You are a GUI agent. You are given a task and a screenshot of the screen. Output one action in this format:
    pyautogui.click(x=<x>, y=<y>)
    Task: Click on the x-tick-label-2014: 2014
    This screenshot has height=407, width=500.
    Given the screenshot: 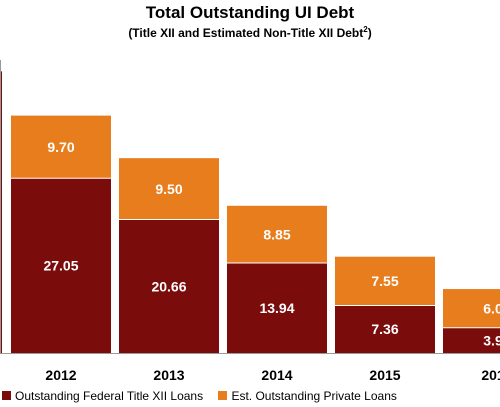 What is the action you would take?
    pyautogui.click(x=276, y=375)
    